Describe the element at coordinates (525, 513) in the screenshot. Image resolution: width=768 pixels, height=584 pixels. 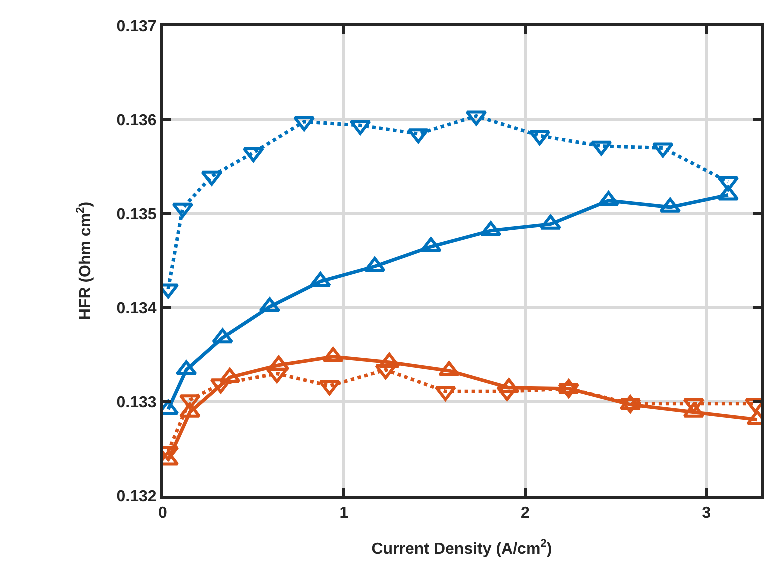
I see `x-tick-label: 2` at that location.